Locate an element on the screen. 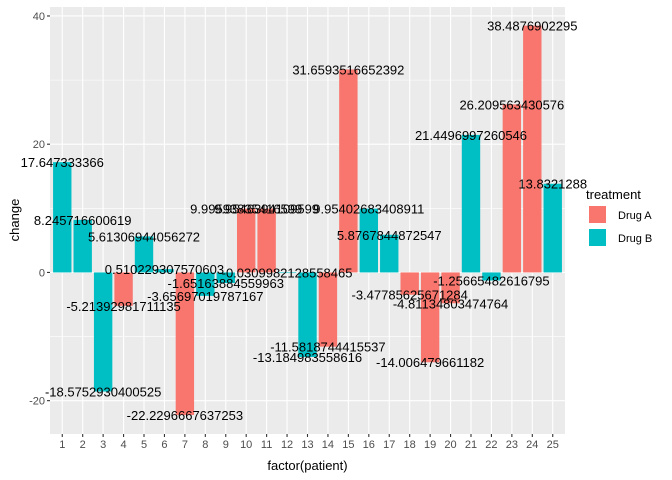 This screenshot has width=672, height=480. data-label-patient-12: -0.0309982128558465 is located at coordinates (287, 273).